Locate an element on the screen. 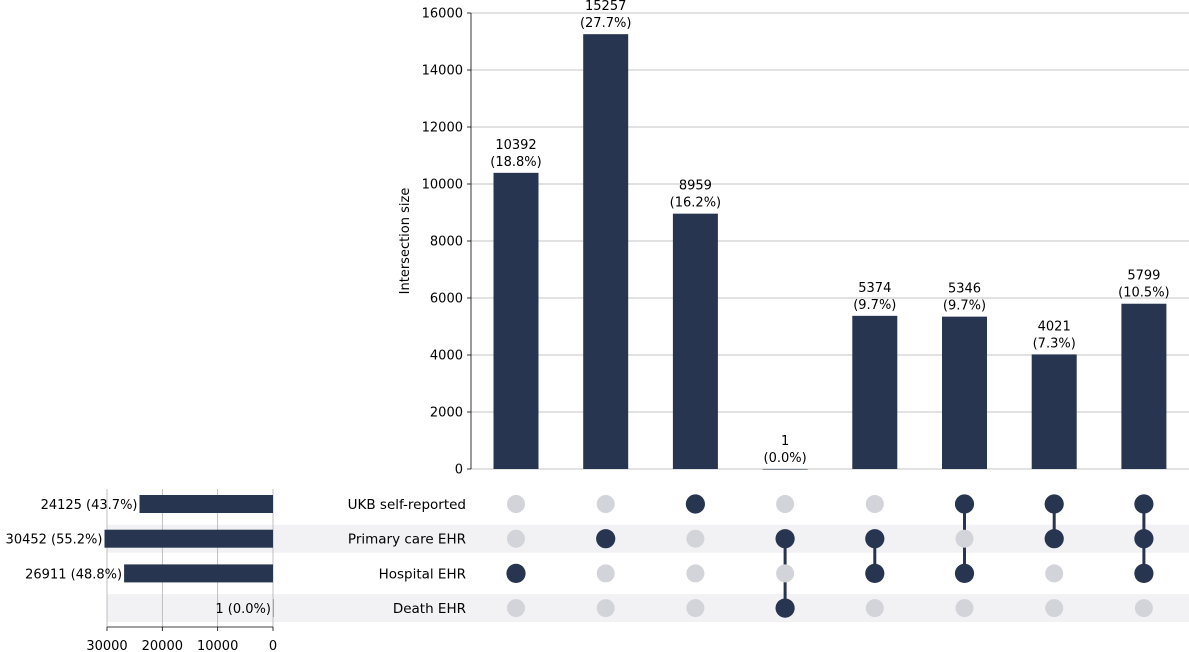 The image size is (1189, 652). intersection-percent-label: (18.8%) is located at coordinates (515, 162).